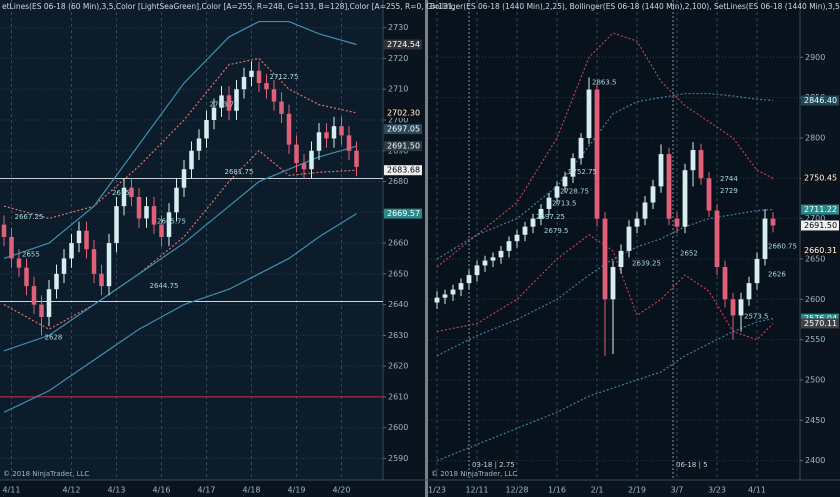 Image resolution: width=840 pixels, height=497 pixels. I want to click on price-annotation: 2681.75, so click(239, 172).